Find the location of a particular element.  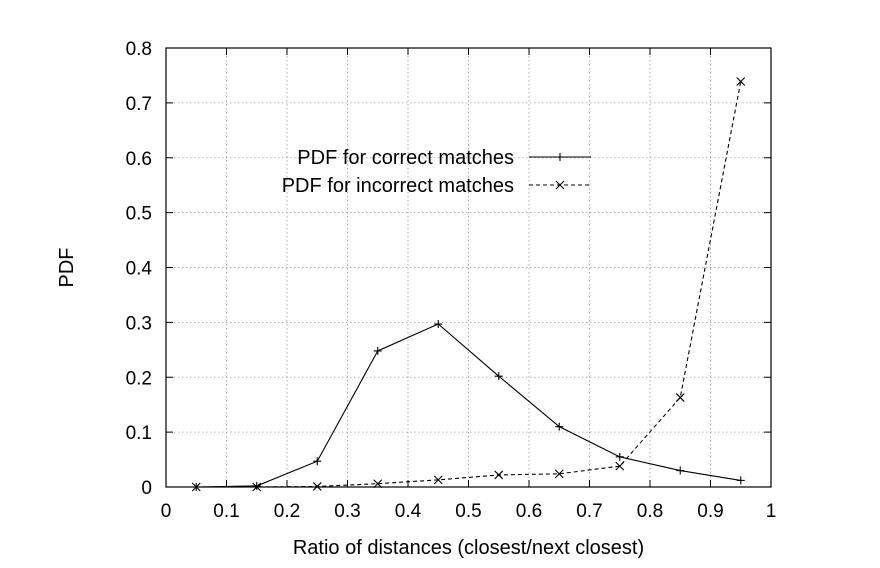

x-tick-label: 0.5 is located at coordinates (468, 511).